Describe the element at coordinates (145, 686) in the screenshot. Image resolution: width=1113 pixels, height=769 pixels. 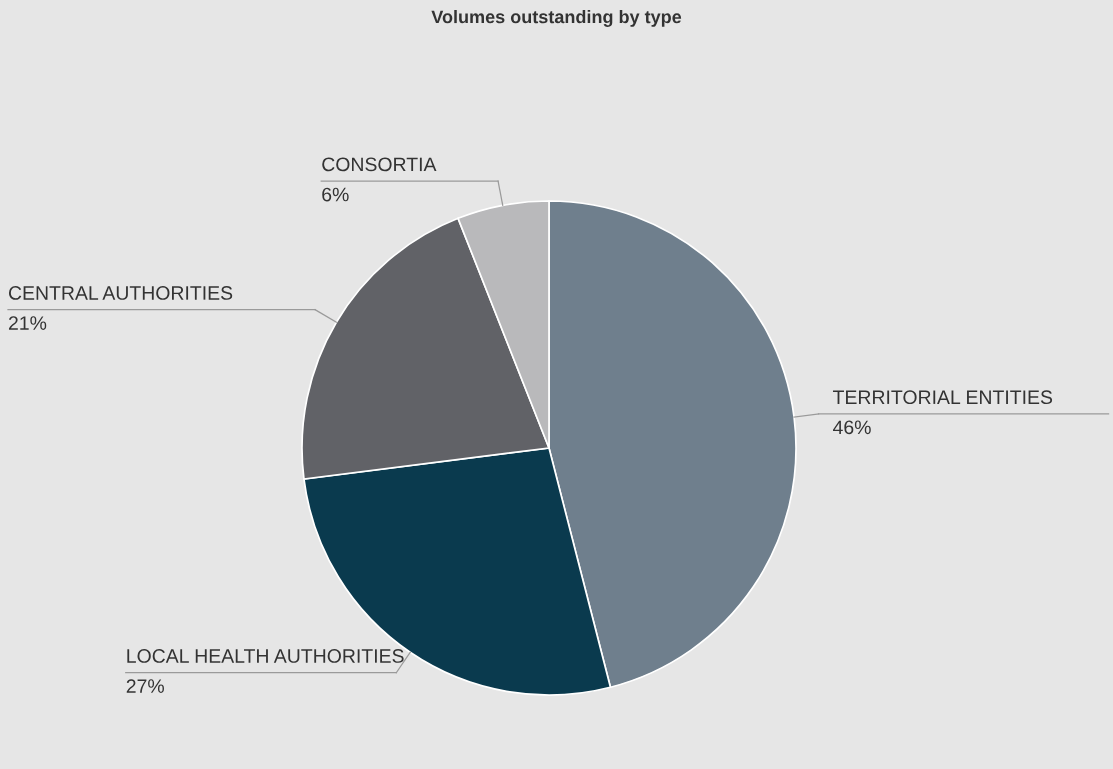
I see `data-label: 27%` at that location.